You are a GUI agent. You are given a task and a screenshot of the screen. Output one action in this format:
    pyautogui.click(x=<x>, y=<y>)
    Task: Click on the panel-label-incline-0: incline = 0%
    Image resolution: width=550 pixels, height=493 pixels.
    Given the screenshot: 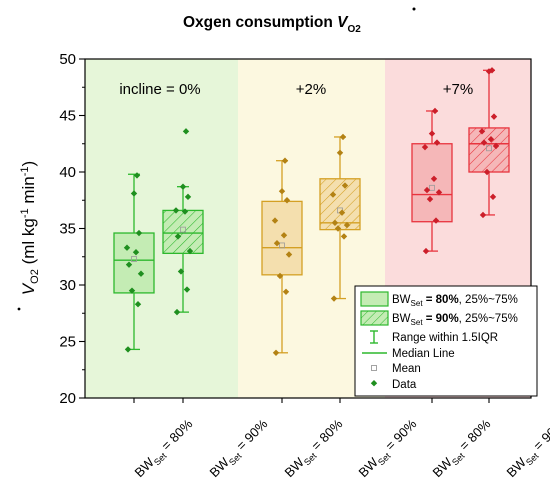 What is the action you would take?
    pyautogui.click(x=159, y=89)
    